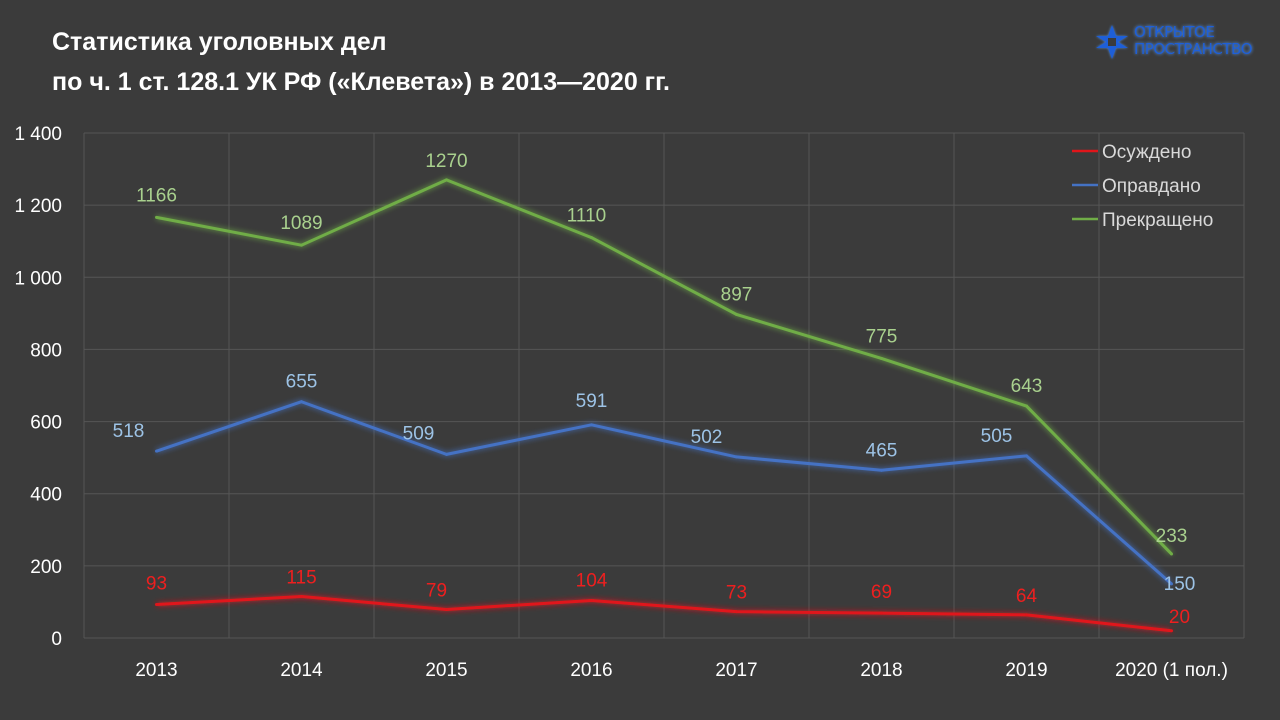  Describe the element at coordinates (156, 583) in the screenshot. I see `data-label: 93` at that location.